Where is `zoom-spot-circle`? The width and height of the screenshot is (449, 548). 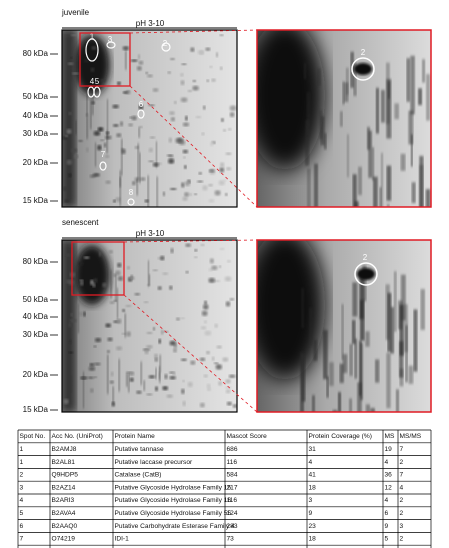 zoom-spot-circle is located at coordinates (363, 69).